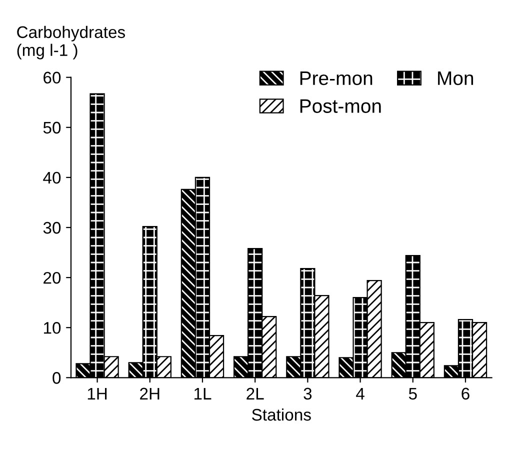  Describe the element at coordinates (340, 106) in the screenshot. I see `legend-label: Post-mon` at that location.